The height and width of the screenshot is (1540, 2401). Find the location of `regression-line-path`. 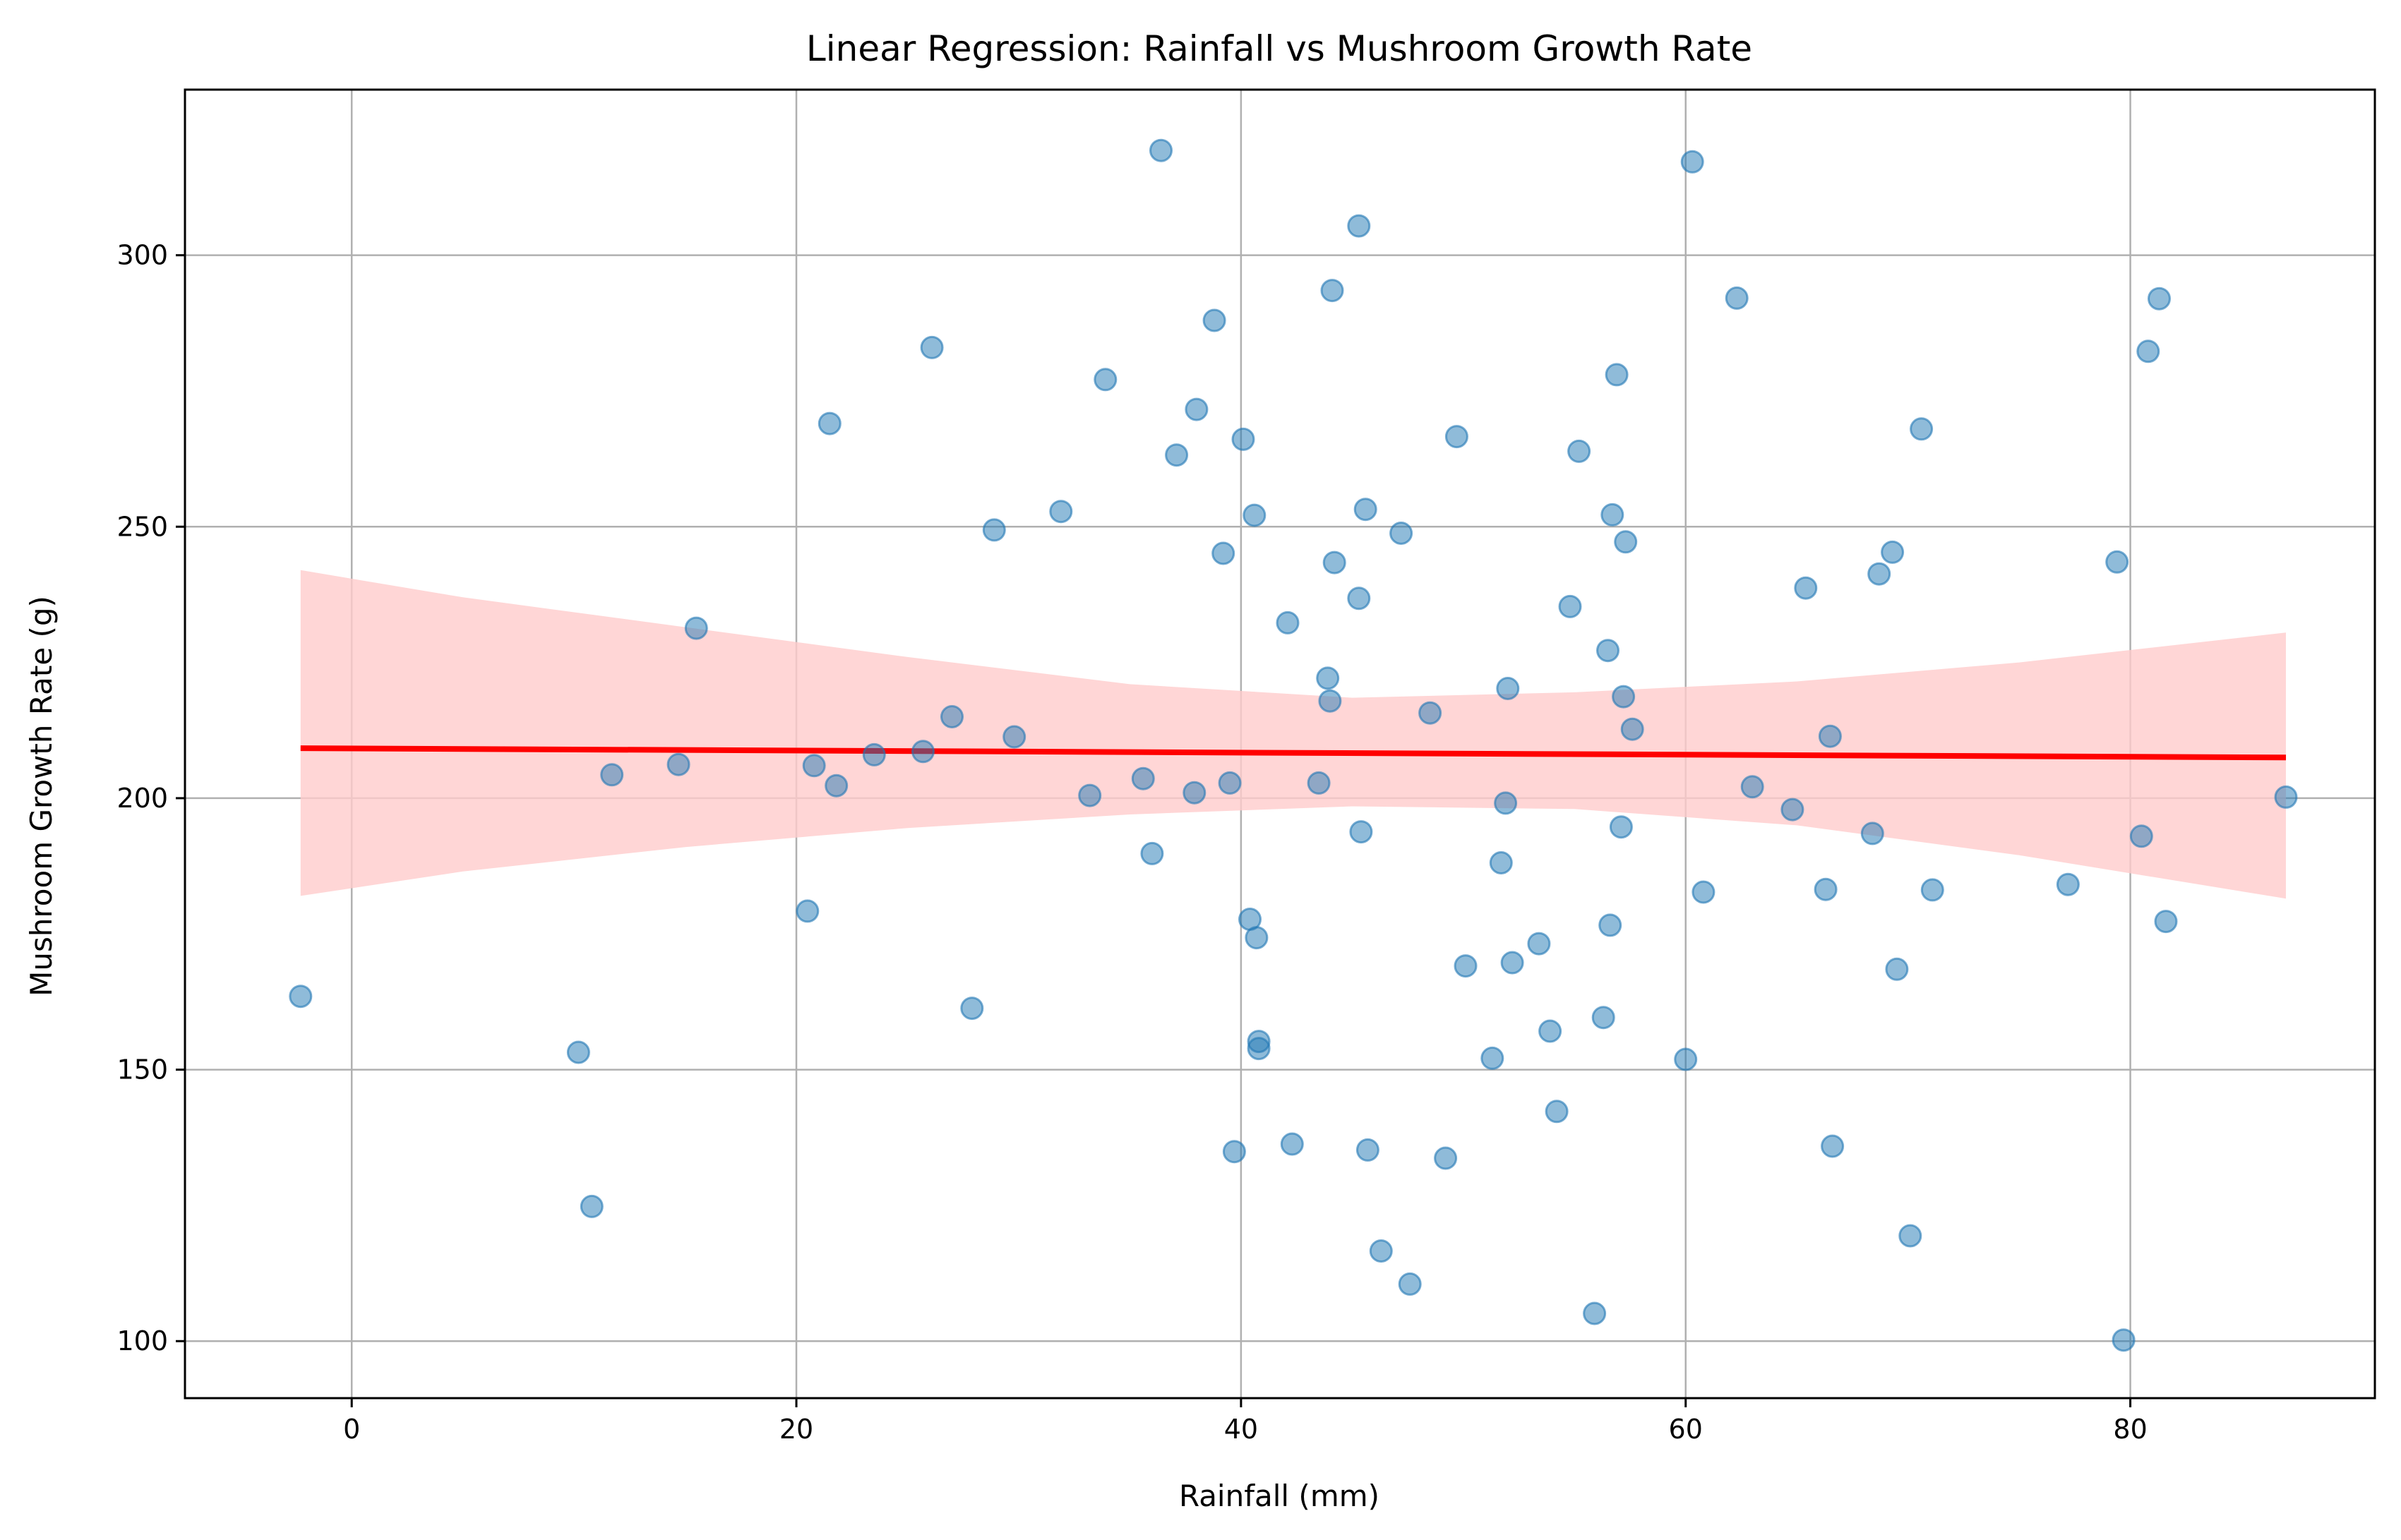

regression-line-path is located at coordinates (1293, 753).